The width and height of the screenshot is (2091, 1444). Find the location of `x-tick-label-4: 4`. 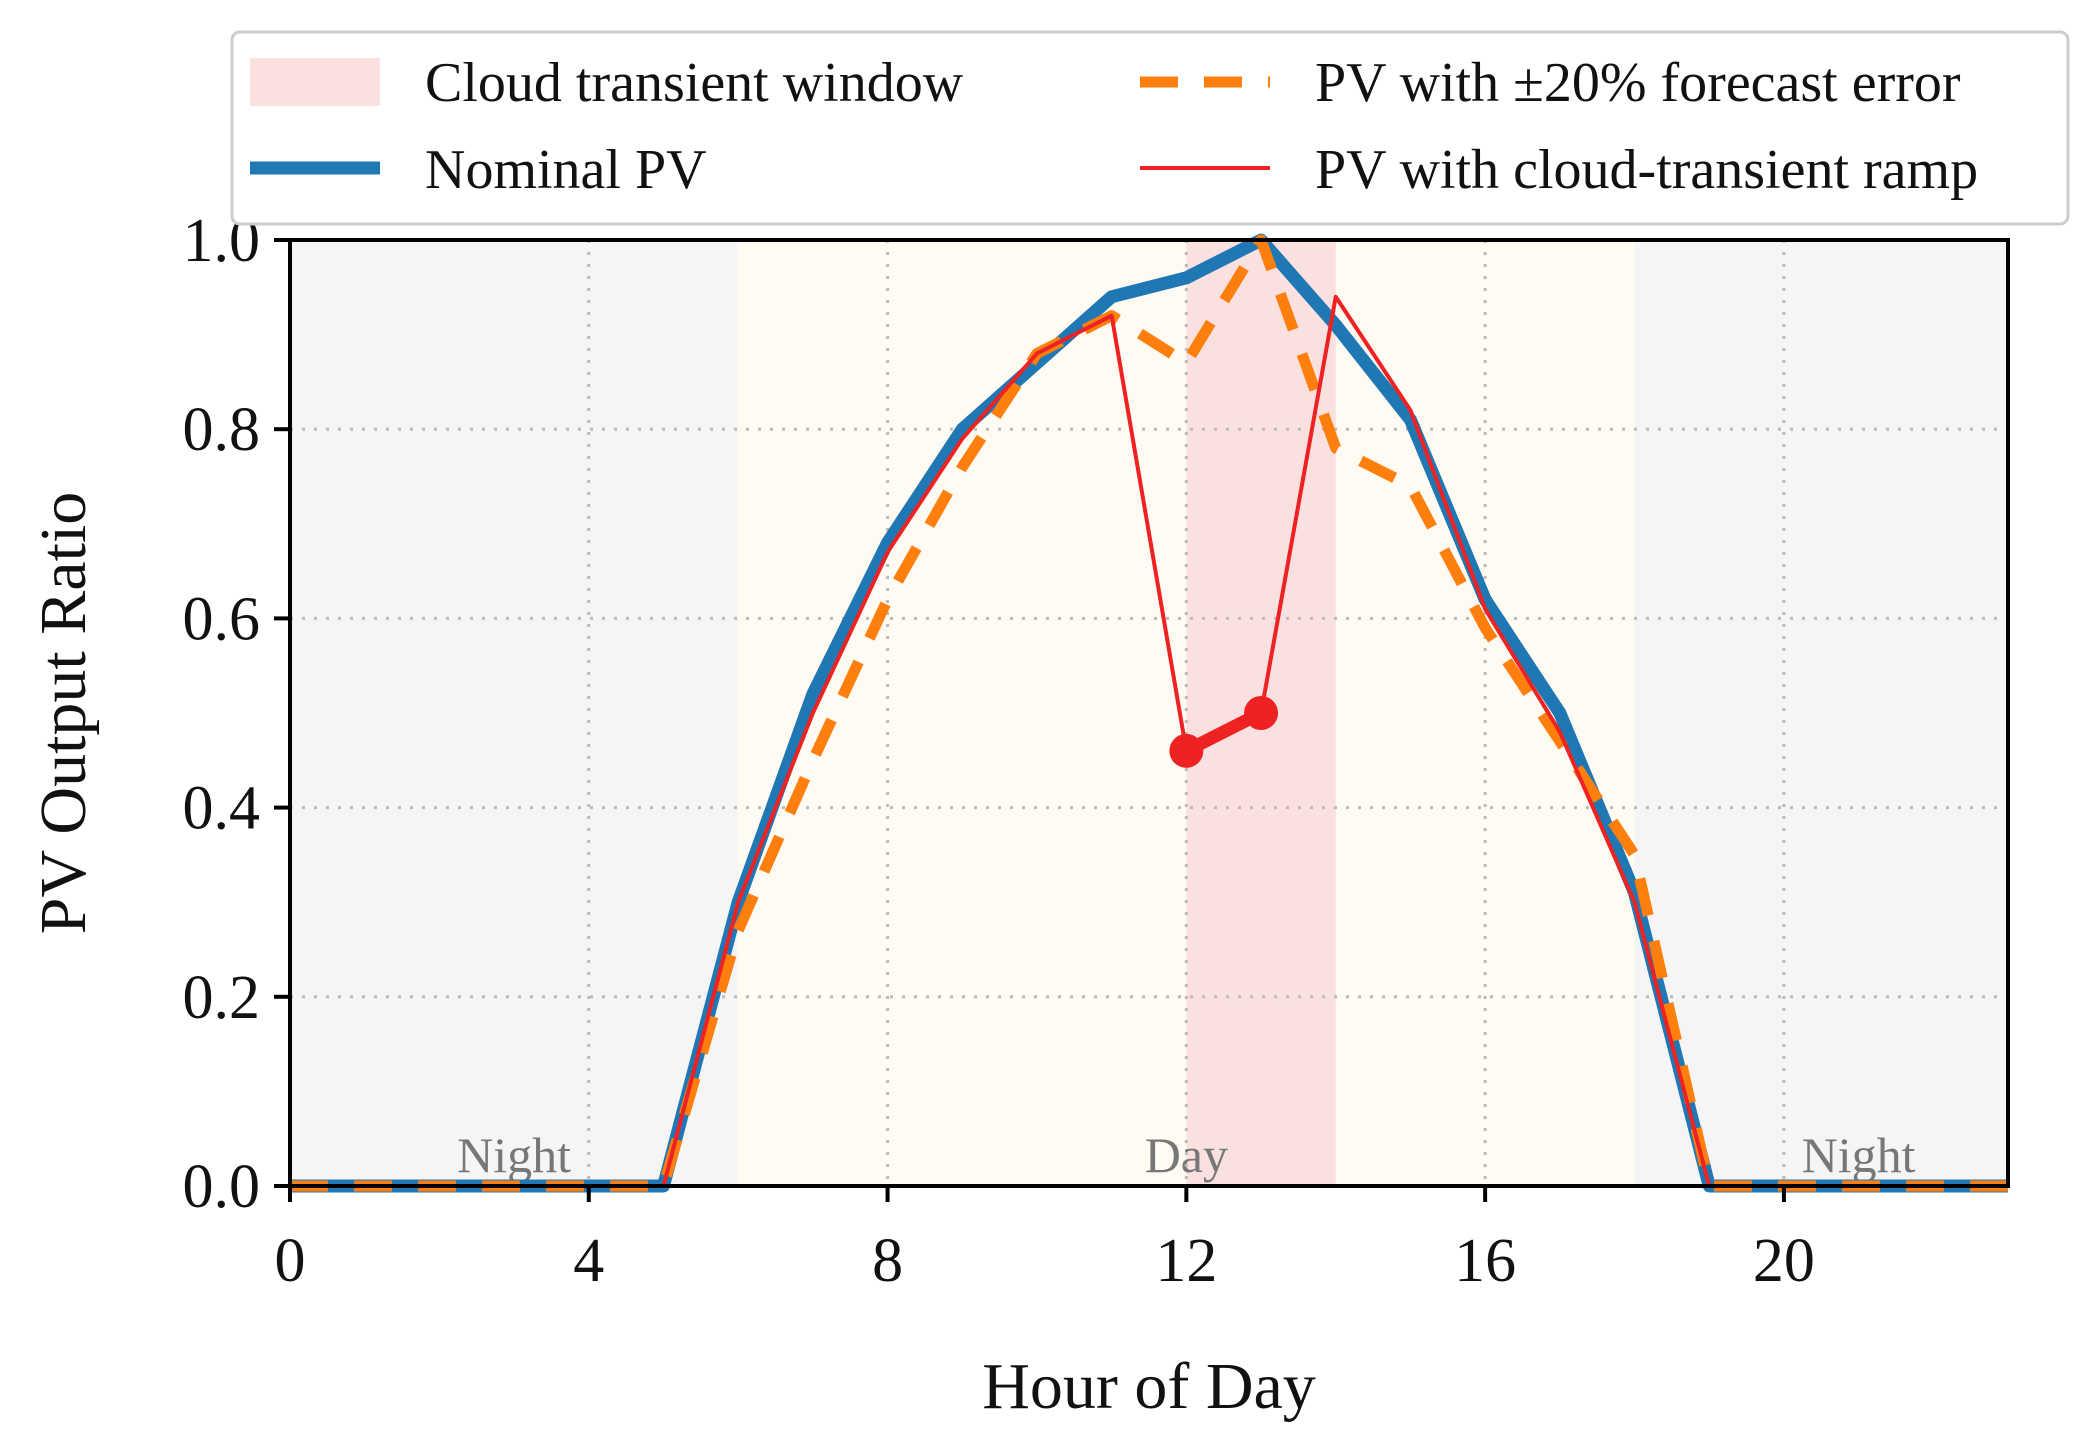

x-tick-label-4: 4 is located at coordinates (588, 1261).